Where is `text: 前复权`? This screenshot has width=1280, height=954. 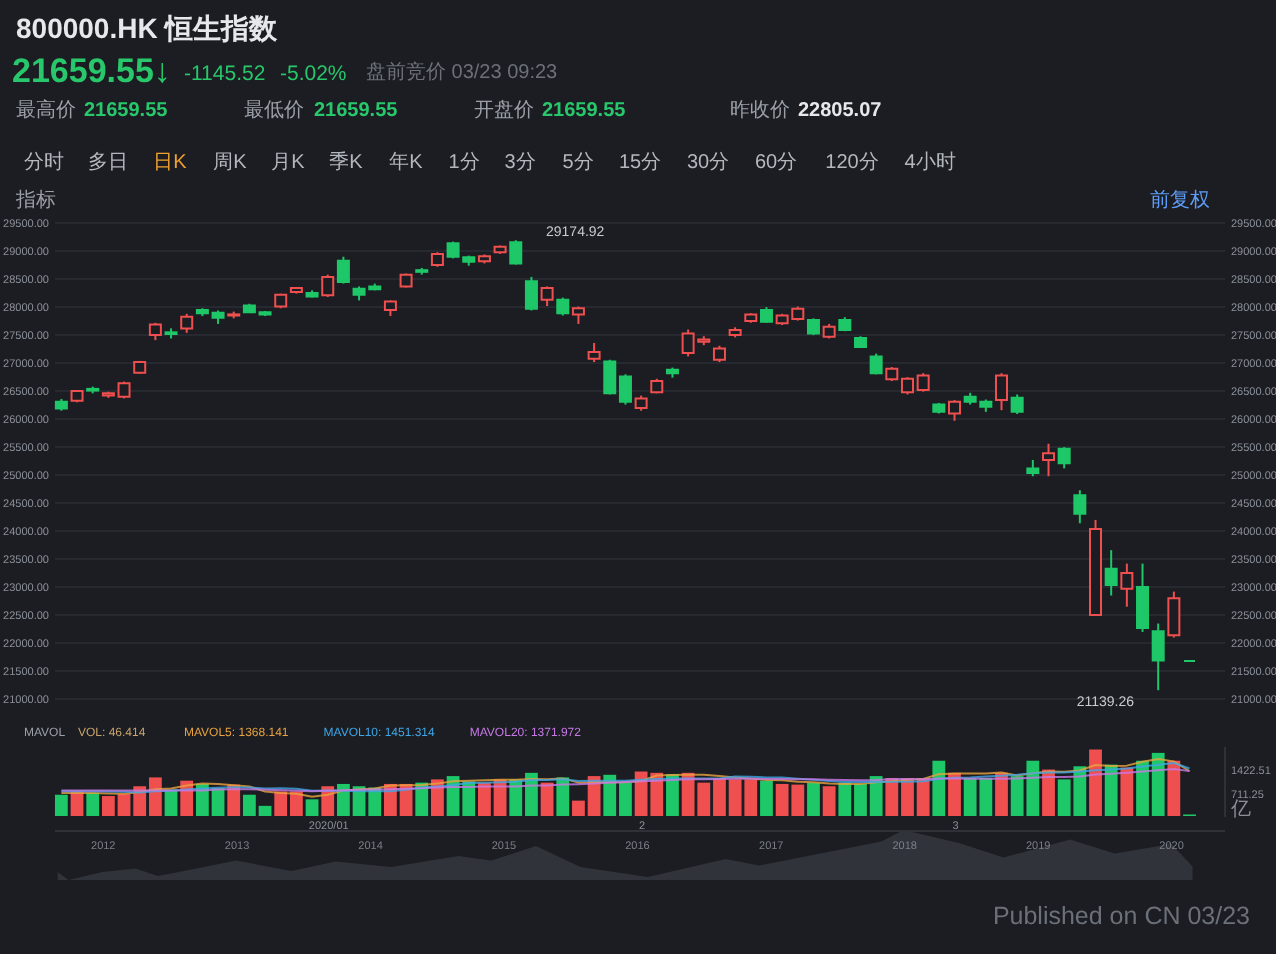
text: 前复权 is located at coordinates (1180, 200).